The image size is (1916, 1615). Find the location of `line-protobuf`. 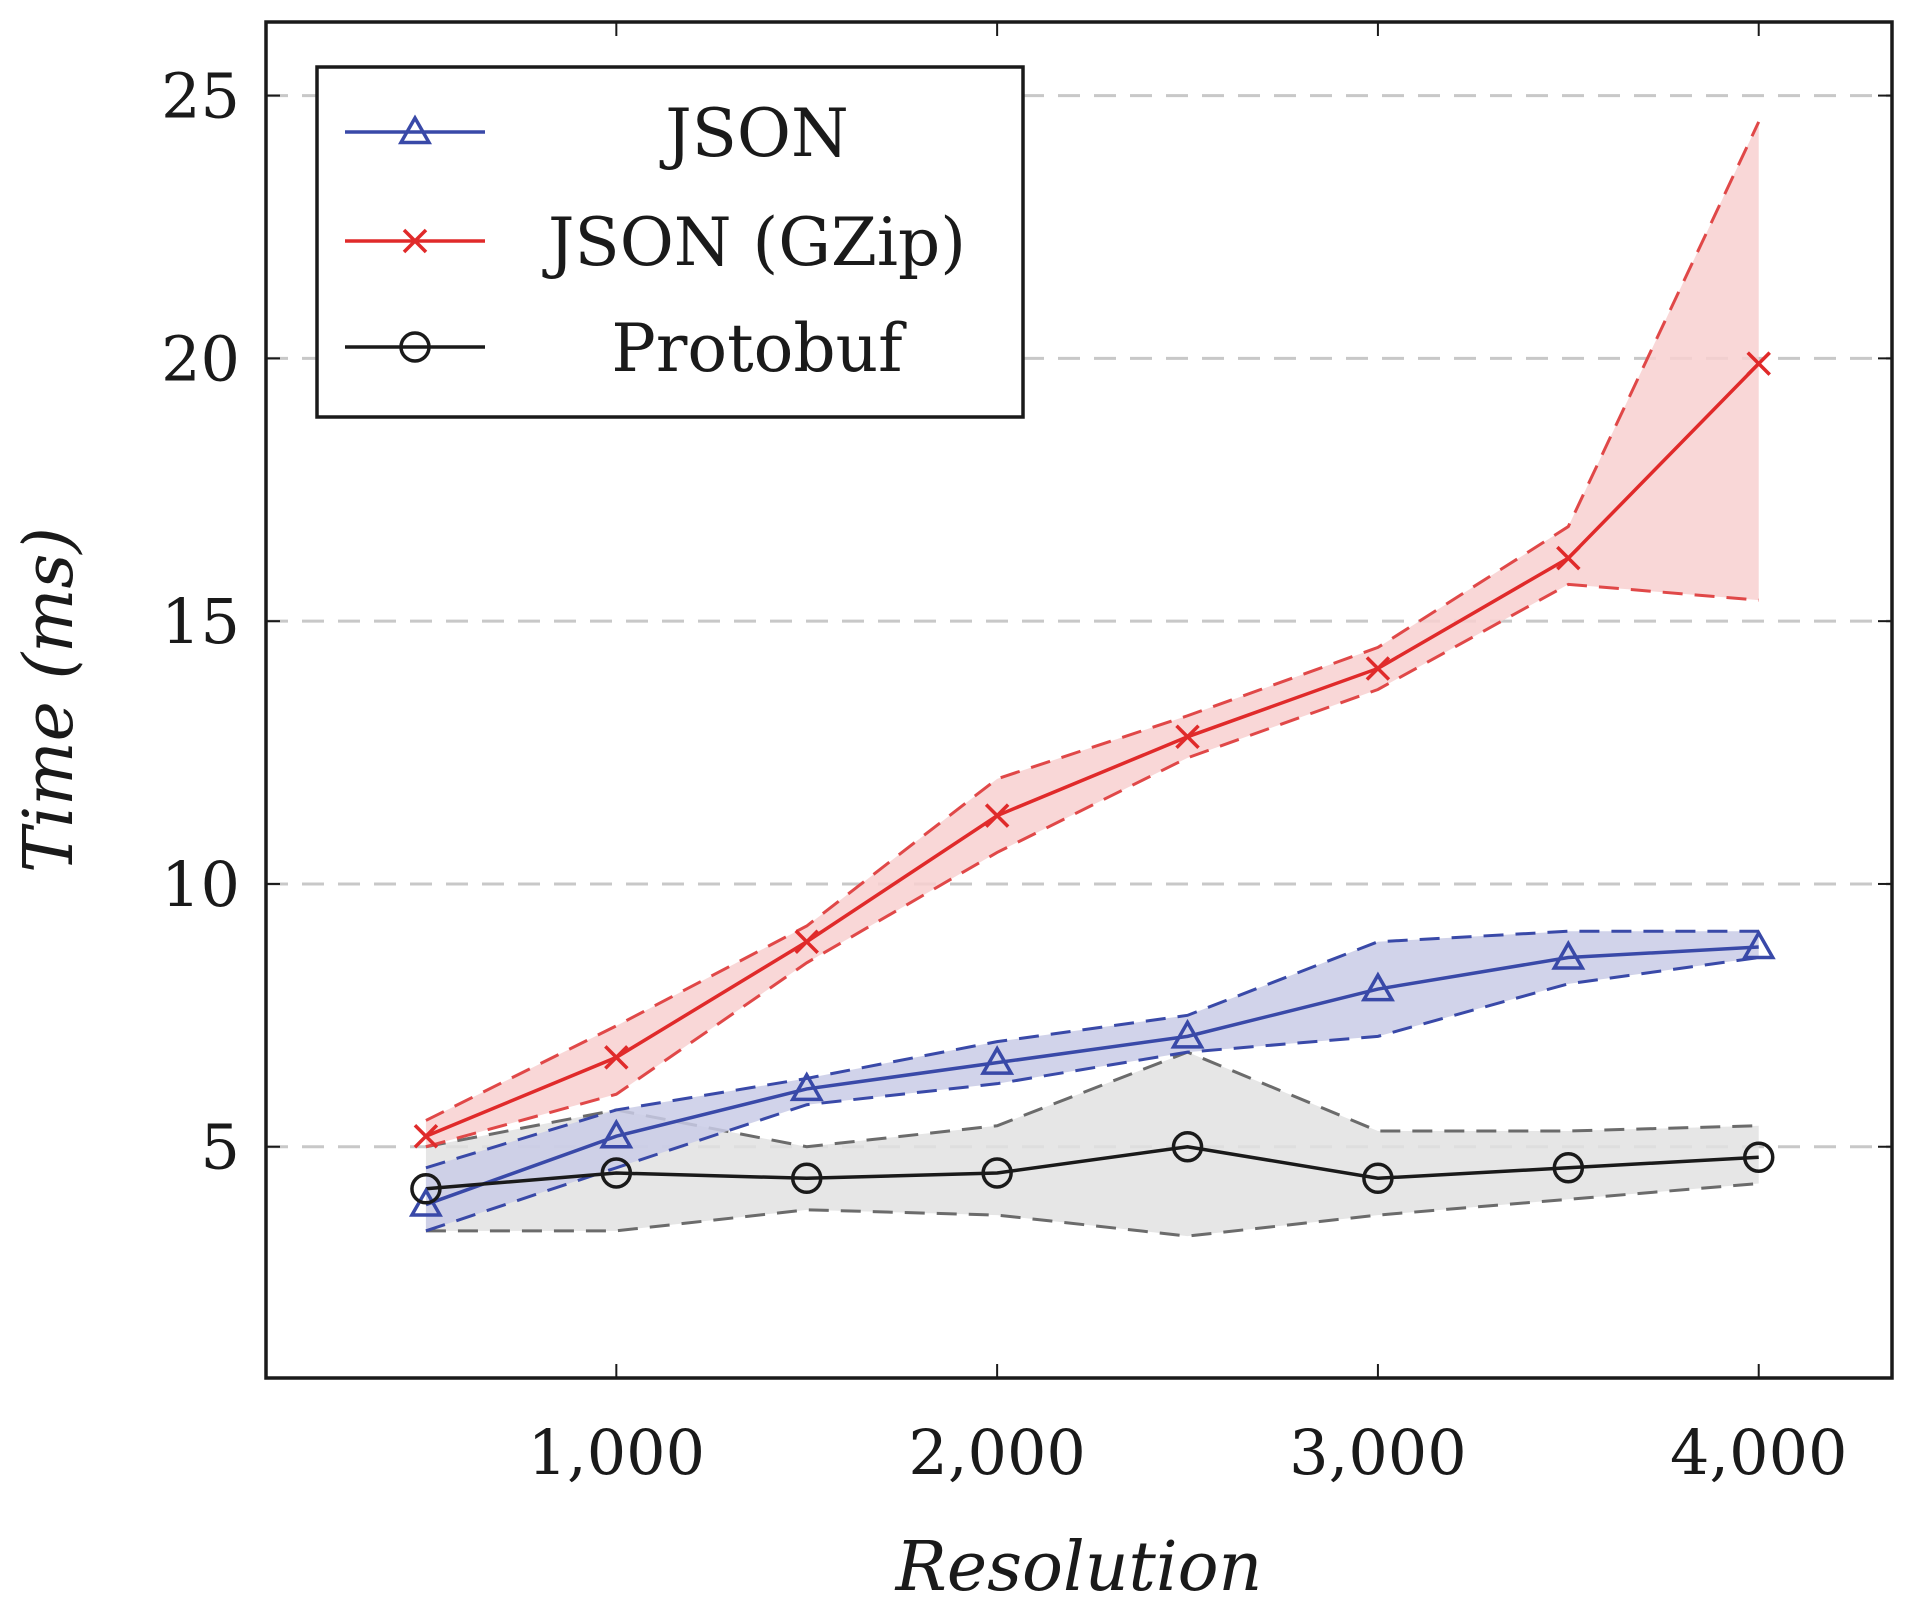

line-protobuf is located at coordinates (1092, 1167).